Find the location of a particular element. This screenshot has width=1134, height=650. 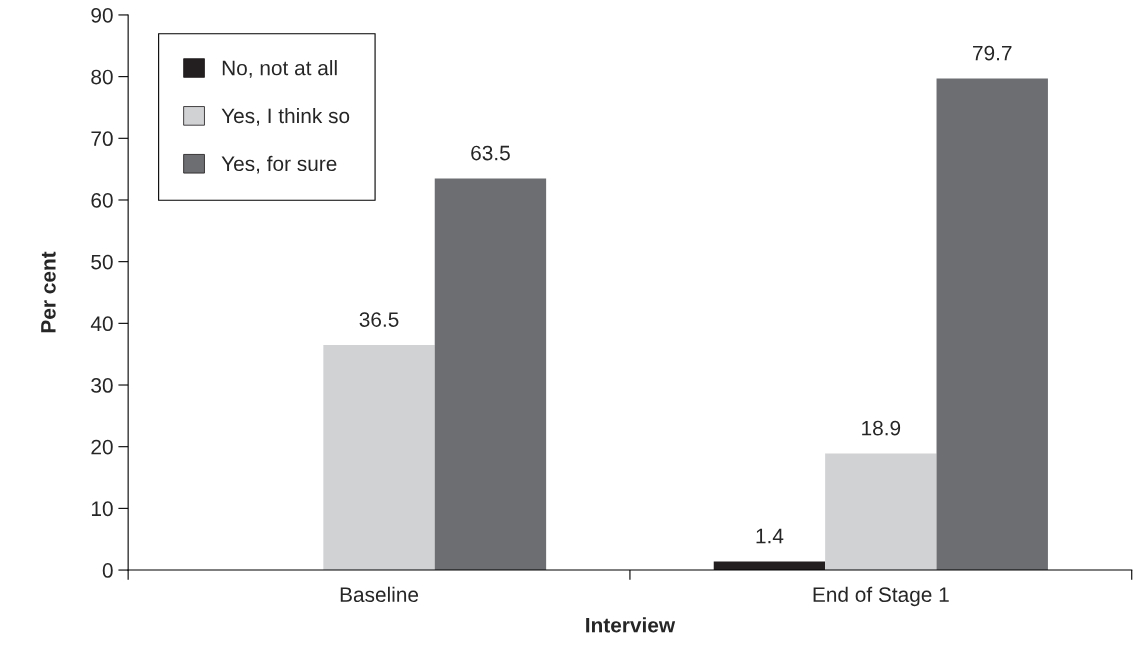

y-tick-label: 50 is located at coordinates (102, 262).